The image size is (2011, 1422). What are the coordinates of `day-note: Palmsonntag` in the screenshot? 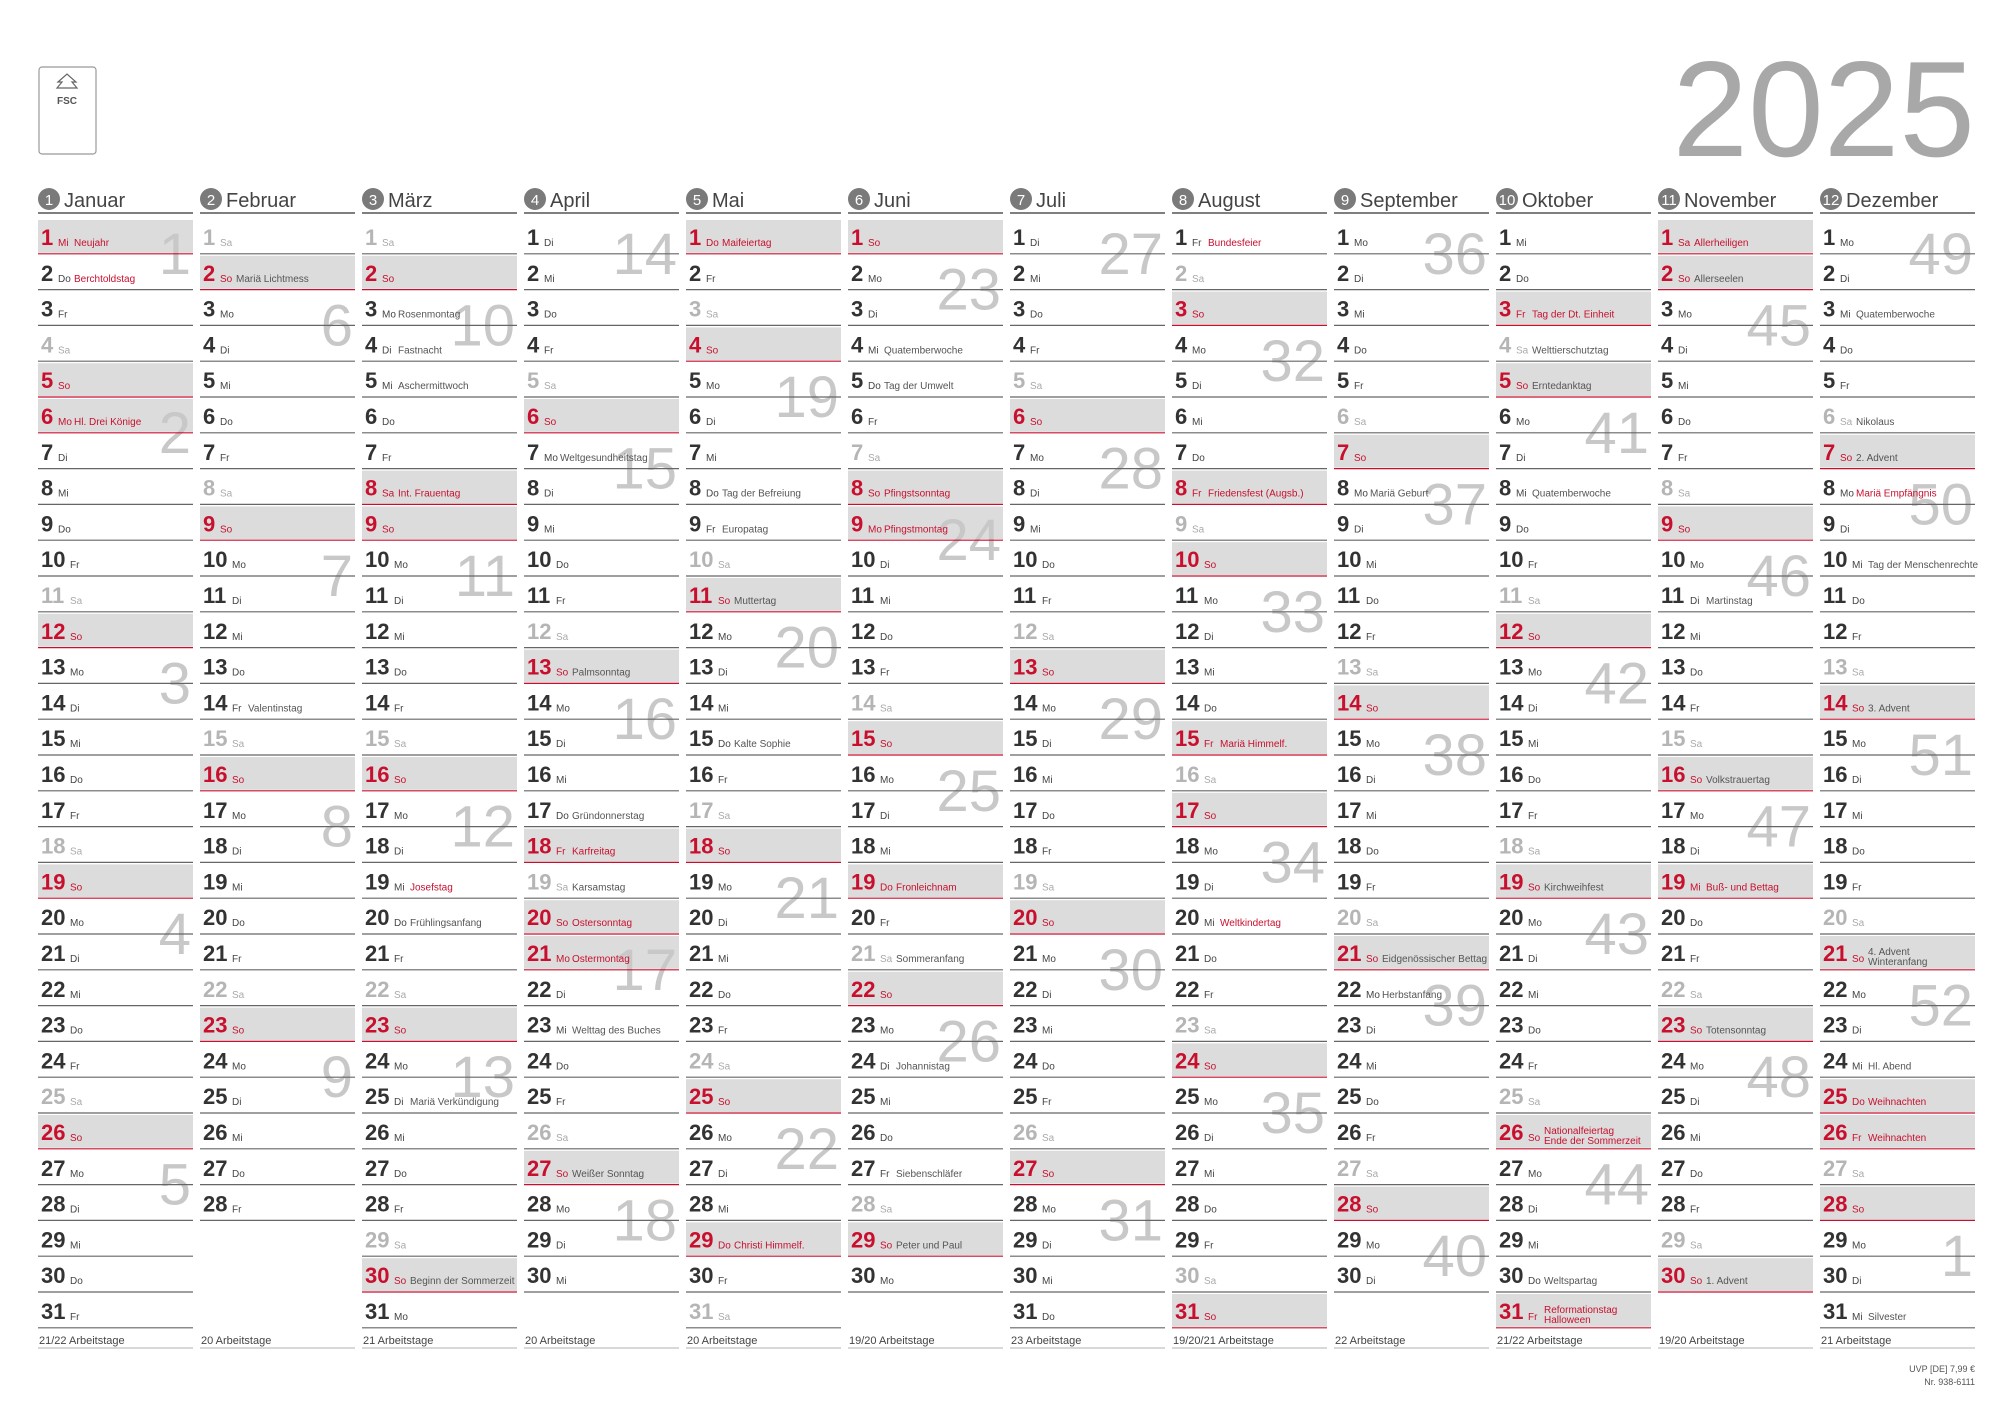 It's located at (601, 673).